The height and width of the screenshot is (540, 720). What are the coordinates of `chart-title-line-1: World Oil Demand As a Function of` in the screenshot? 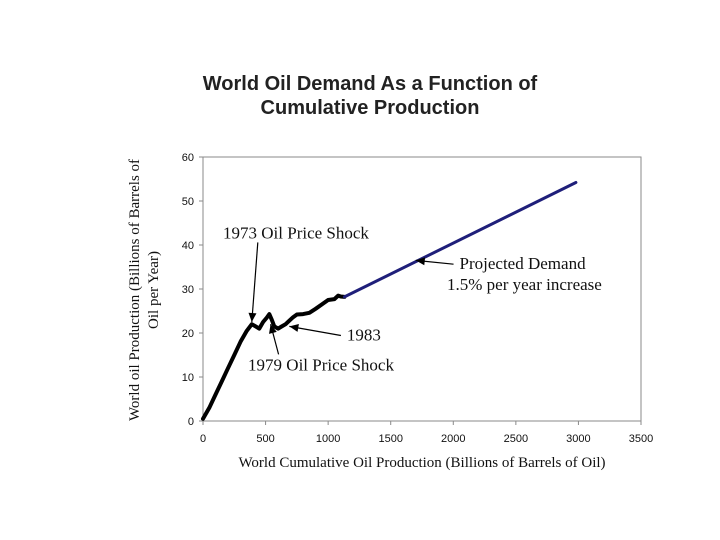 It's located at (370, 84).